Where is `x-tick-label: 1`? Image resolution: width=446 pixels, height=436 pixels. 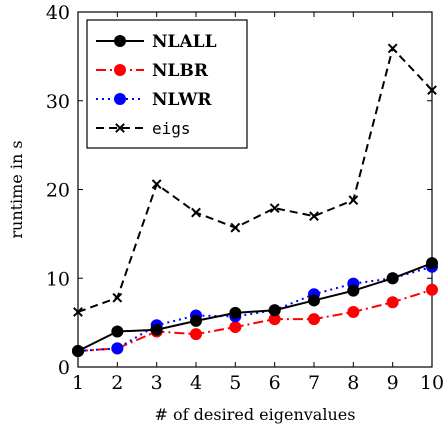
x-tick-label: 1 is located at coordinates (78, 383).